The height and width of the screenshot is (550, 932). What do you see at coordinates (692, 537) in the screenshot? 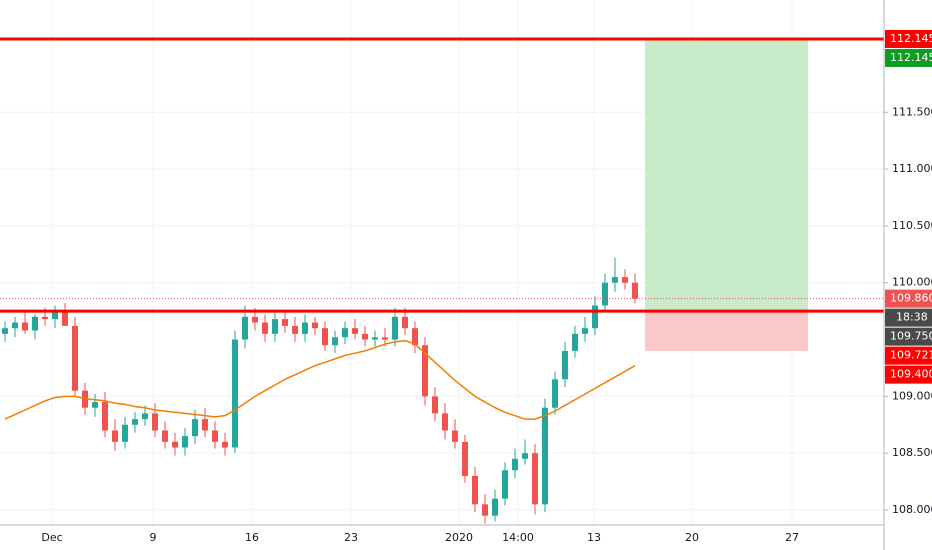
I see `x-tick-label: 20` at bounding box center [692, 537].